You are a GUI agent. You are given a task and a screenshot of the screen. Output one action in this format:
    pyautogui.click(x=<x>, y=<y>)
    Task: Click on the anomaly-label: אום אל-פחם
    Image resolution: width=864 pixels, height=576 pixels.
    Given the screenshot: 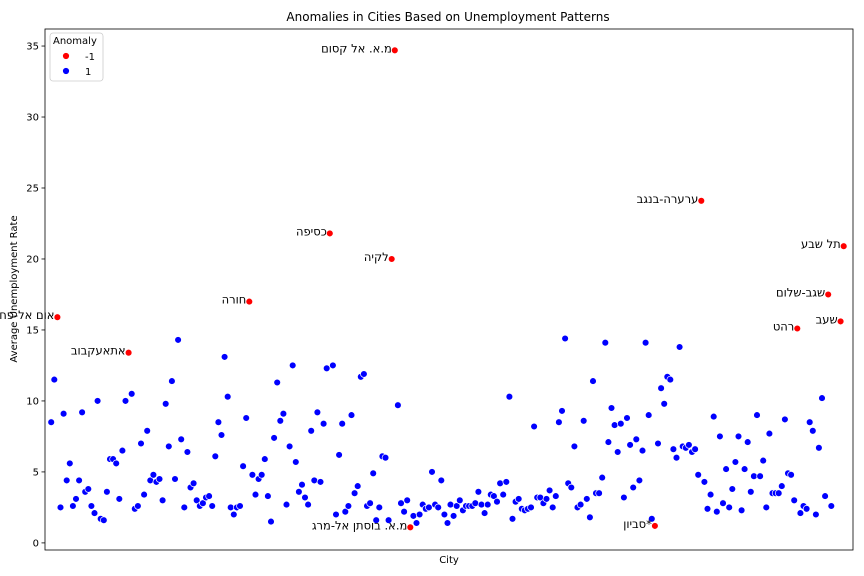 What is the action you would take?
    pyautogui.click(x=27, y=315)
    